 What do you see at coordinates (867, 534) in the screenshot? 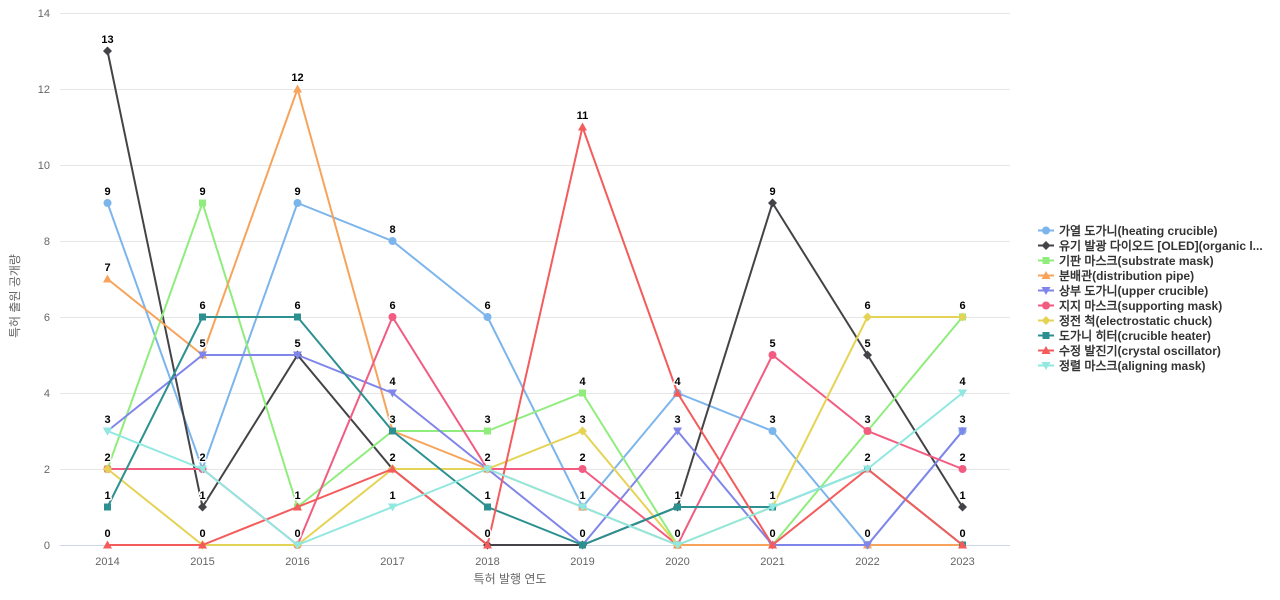
I see `data-label: 0` at bounding box center [867, 534].